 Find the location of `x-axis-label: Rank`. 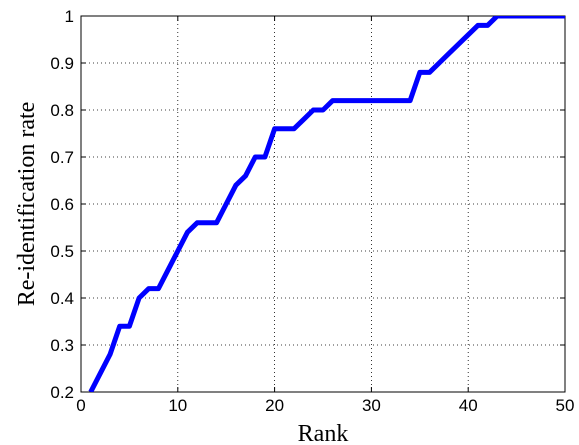

x-axis-label: Rank is located at coordinates (323, 433).